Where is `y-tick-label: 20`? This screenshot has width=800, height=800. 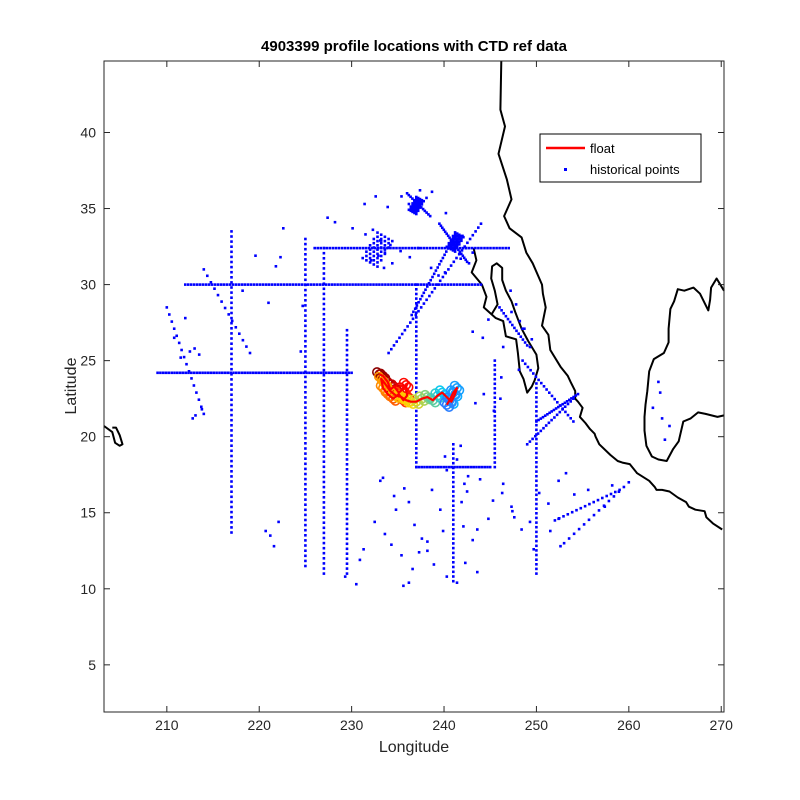 y-tick-label: 20 is located at coordinates (88, 437).